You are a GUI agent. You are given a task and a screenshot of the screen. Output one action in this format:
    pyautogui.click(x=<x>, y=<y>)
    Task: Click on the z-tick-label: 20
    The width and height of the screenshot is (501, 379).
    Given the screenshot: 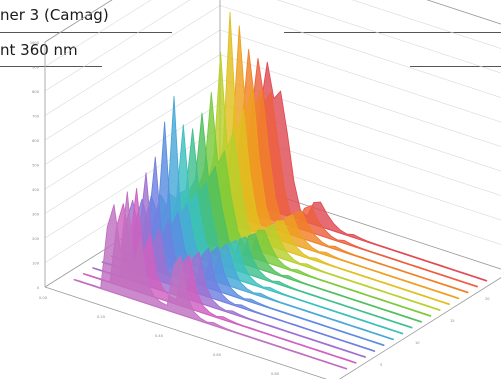 What is the action you would take?
    pyautogui.click(x=487, y=299)
    